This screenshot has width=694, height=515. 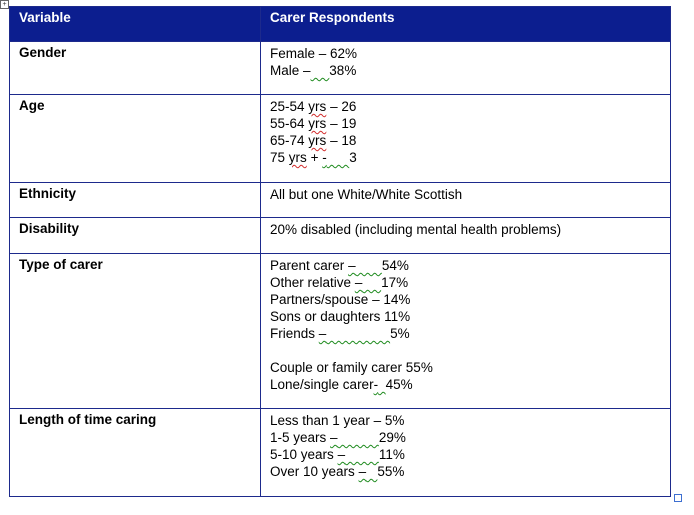 I want to click on value-line: Male – 38%, so click(x=313, y=70).